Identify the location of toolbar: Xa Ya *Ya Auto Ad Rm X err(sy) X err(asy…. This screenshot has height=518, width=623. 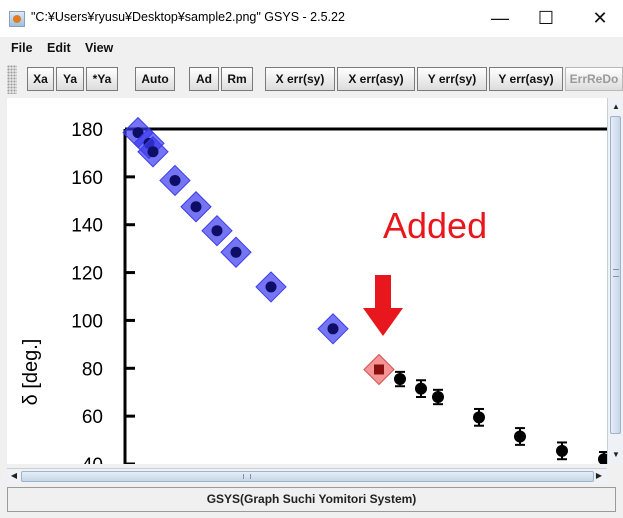
(311, 79).